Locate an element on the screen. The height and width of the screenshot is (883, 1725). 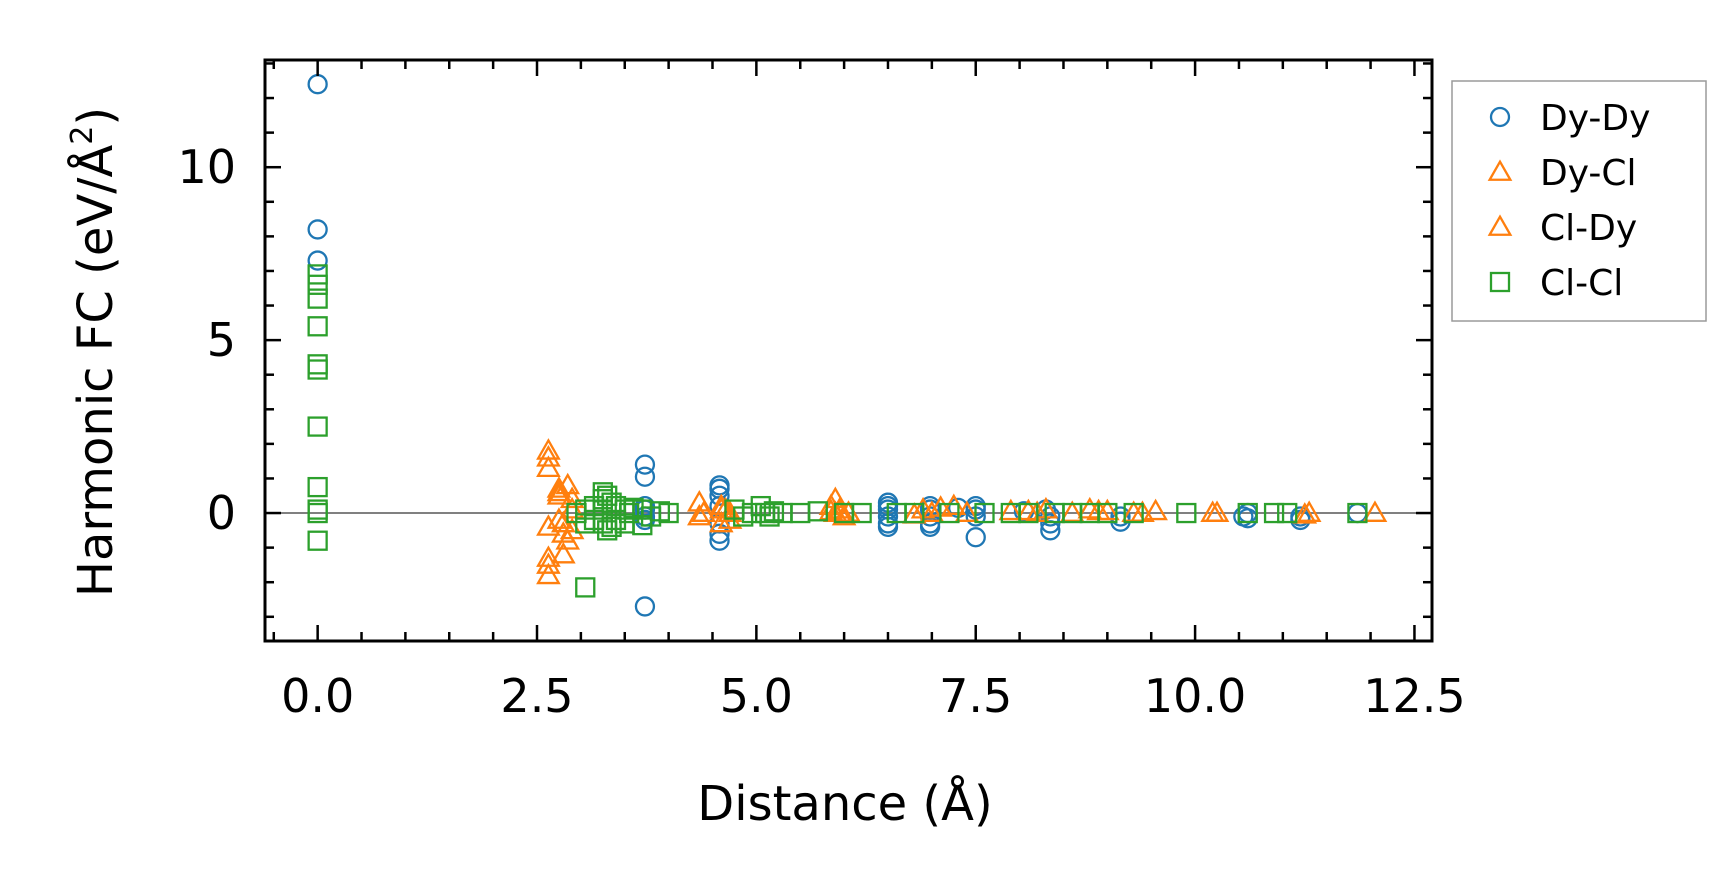
y-axis-label-close: ) is located at coordinates (96, 116).